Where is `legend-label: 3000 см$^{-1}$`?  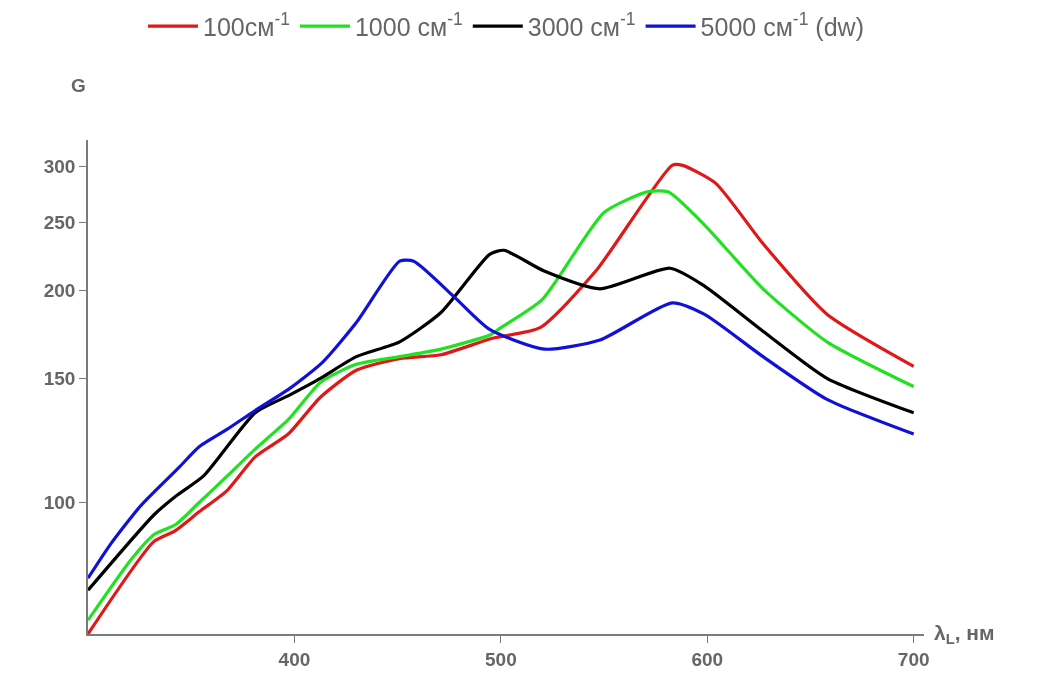
legend-label: 3000 см$^{-1}$ is located at coordinates (581, 25).